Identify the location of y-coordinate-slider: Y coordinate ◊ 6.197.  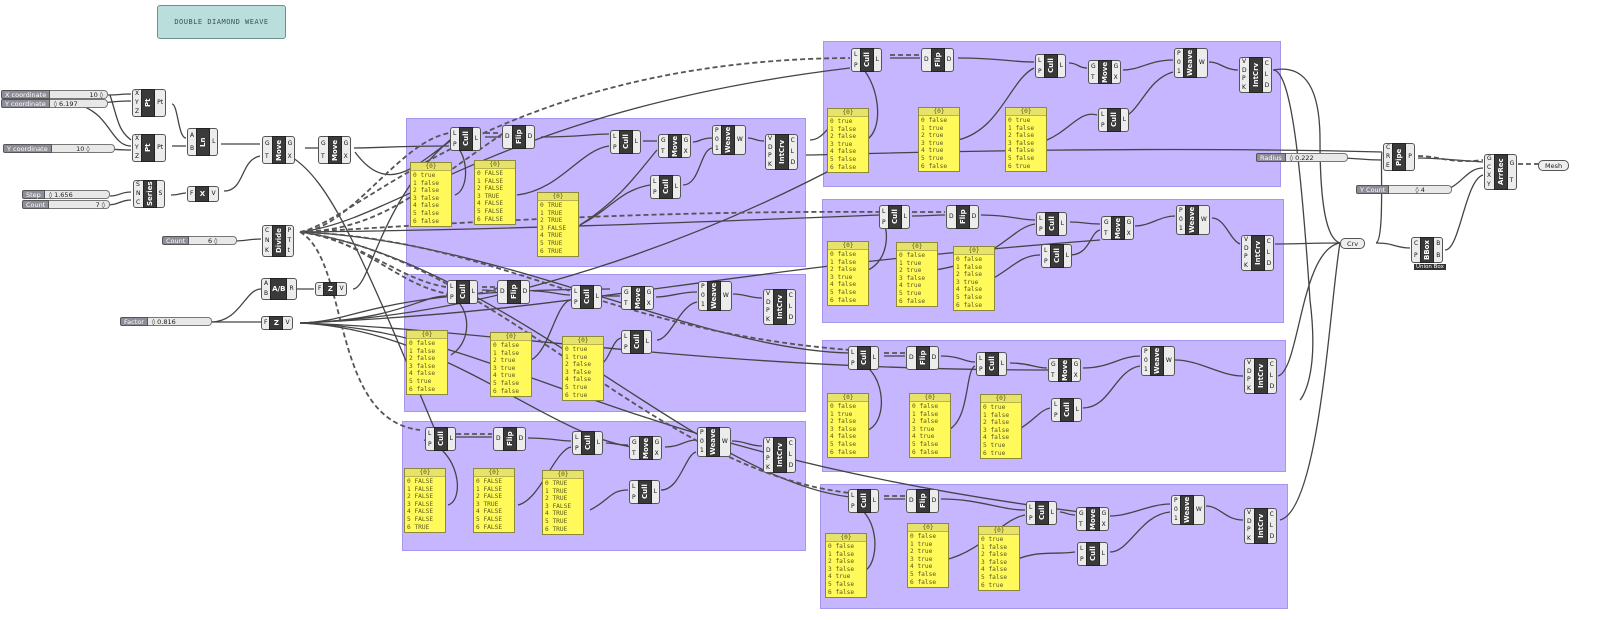
(54, 103).